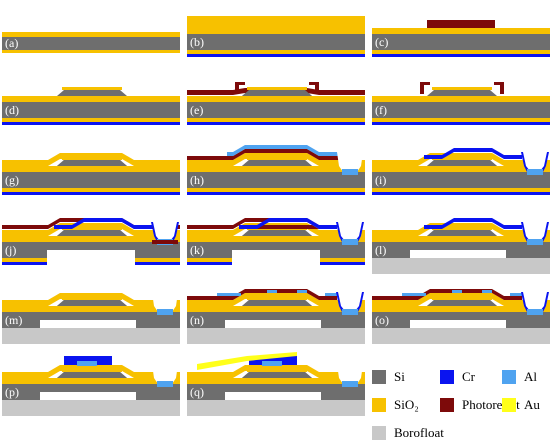  What do you see at coordinates (382, 320) in the screenshot?
I see `step-label: (o)` at bounding box center [382, 320].